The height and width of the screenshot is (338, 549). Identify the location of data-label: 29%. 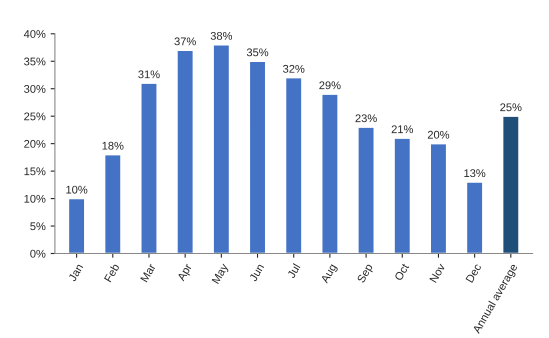
(330, 85).